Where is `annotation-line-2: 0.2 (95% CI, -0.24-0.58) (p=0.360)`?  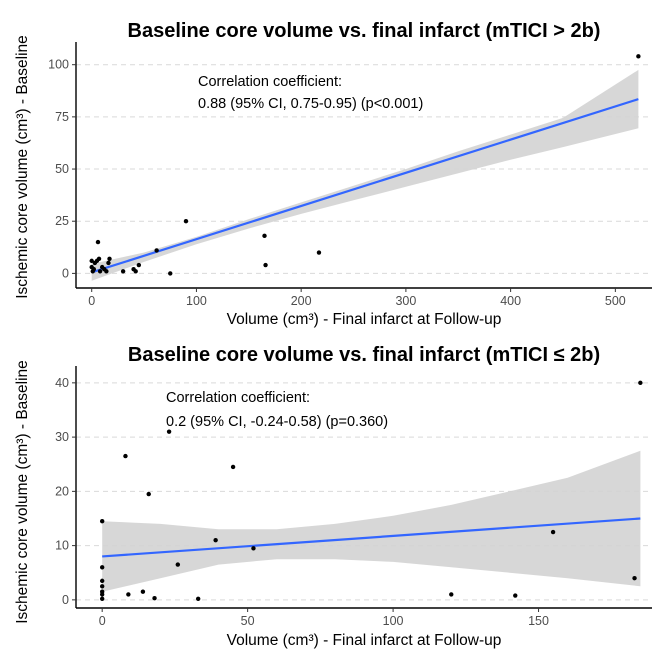
annotation-line-2: 0.2 (95% CI, -0.24-0.58) (p=0.360) is located at coordinates (277, 422).